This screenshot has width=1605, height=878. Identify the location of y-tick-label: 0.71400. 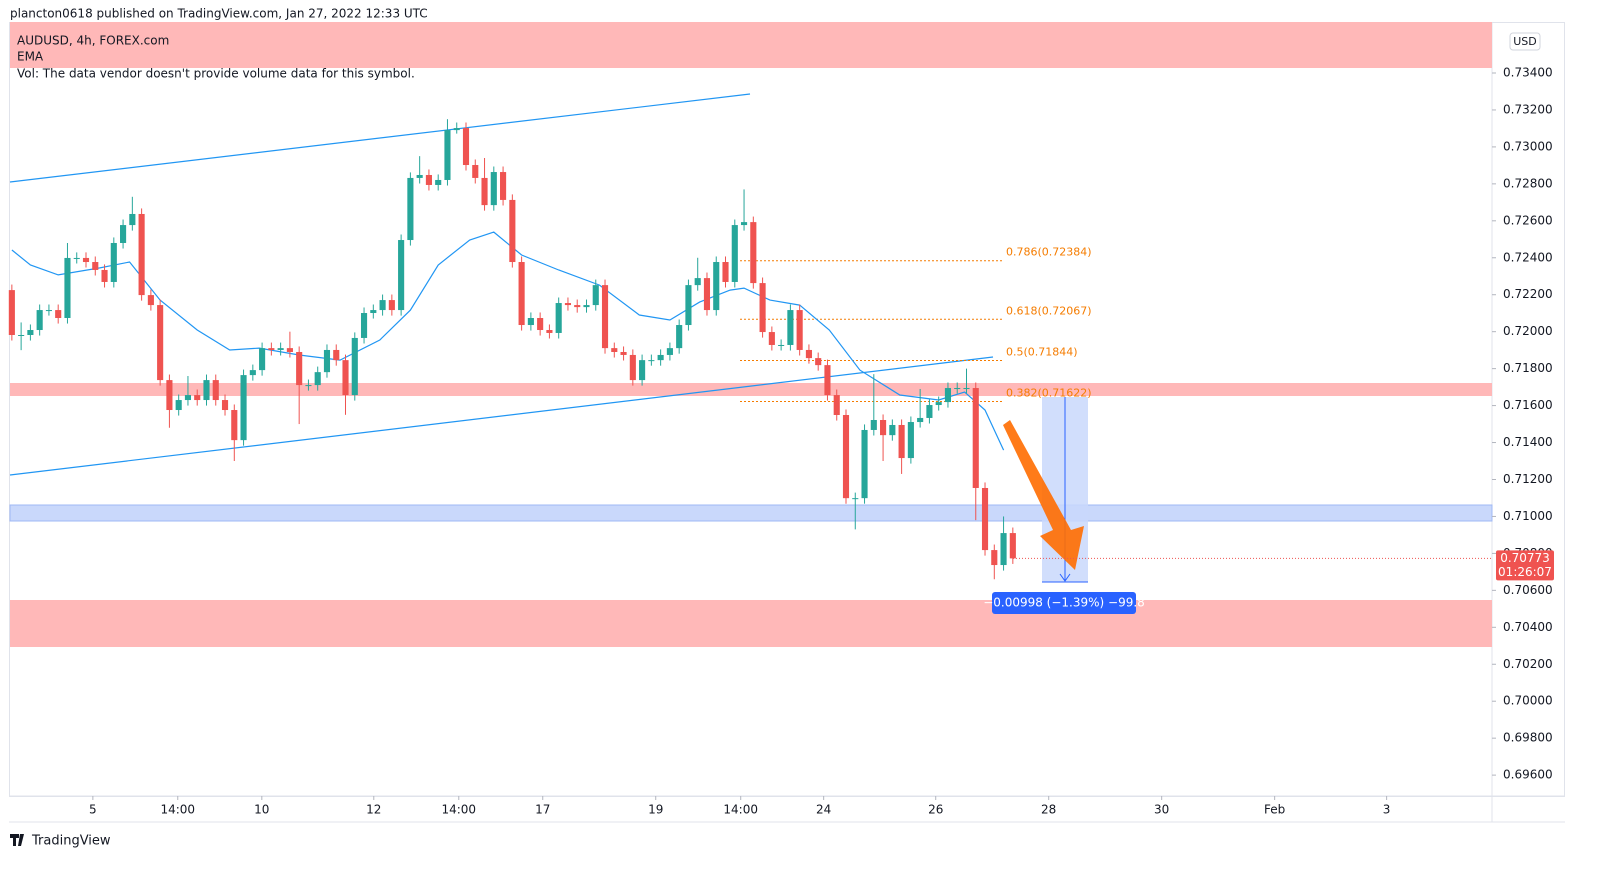
(1528, 442).